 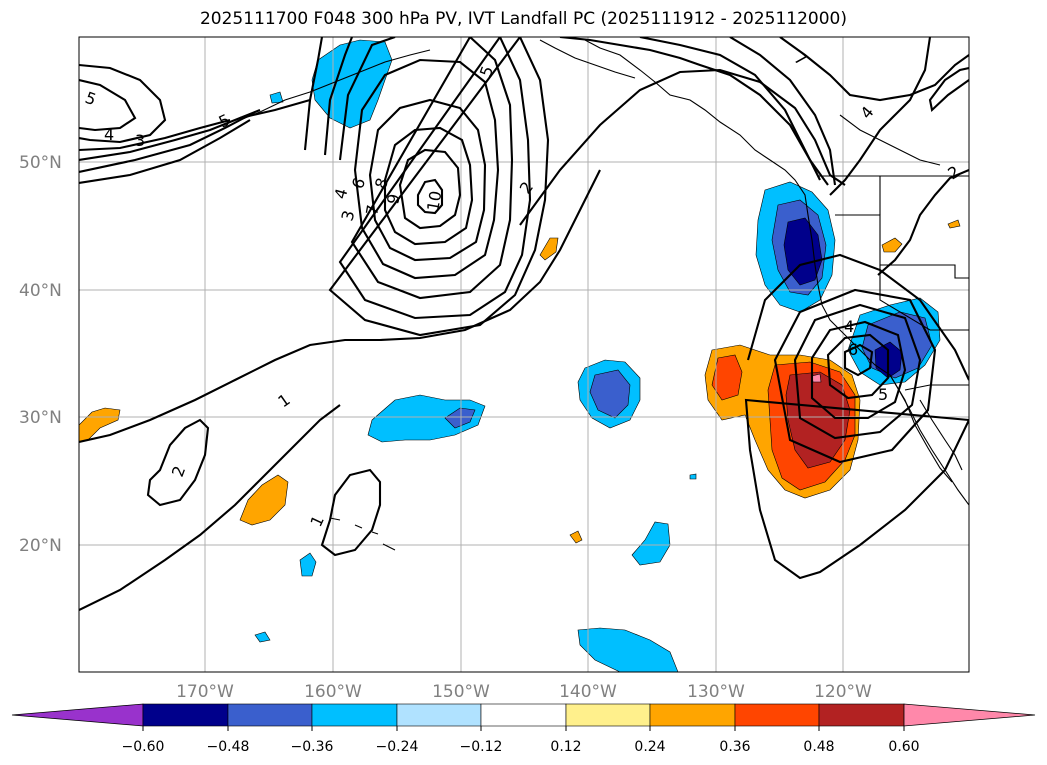 I want to click on contour-ridge-upper, so click(x=694, y=111).